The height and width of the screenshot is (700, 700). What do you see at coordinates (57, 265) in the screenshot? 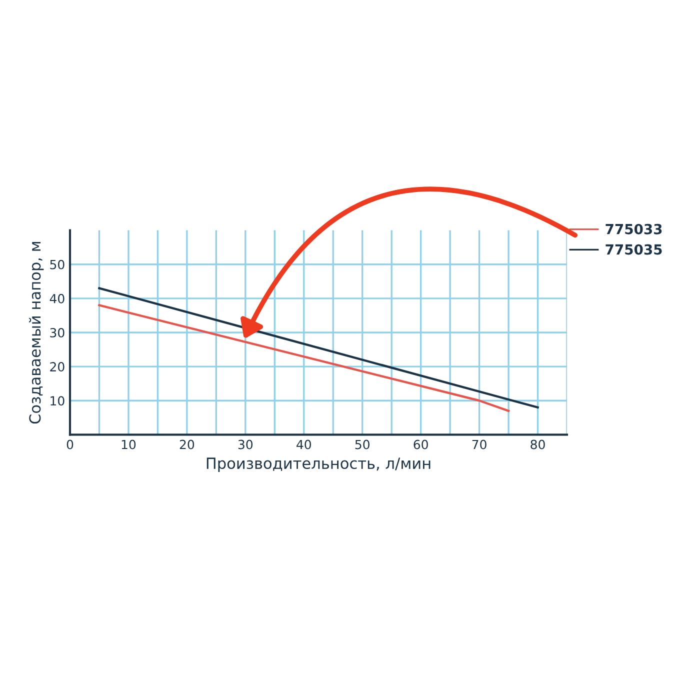
I see `y-tick-label: 50` at bounding box center [57, 265].